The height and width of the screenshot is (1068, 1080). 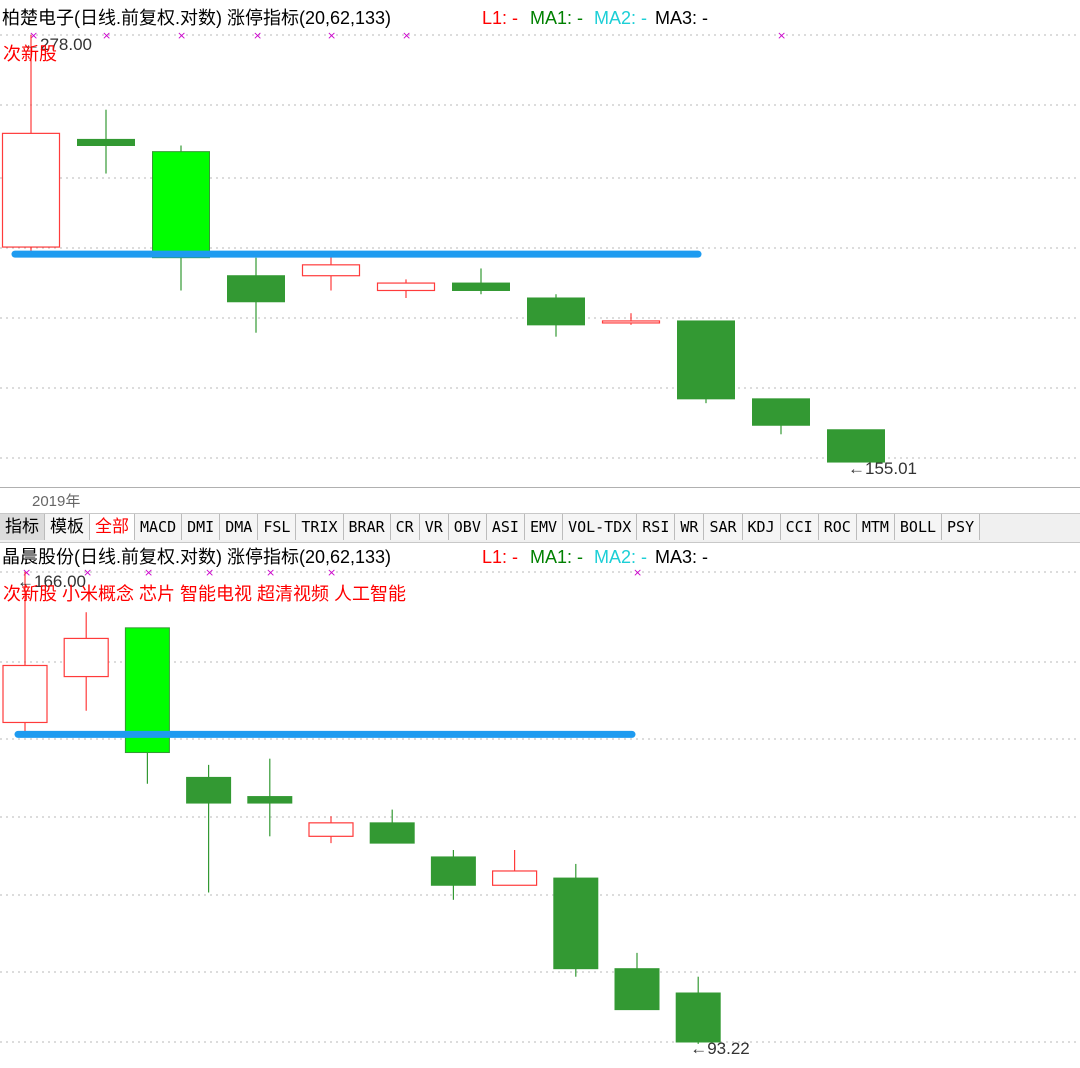 What do you see at coordinates (500, 557) in the screenshot?
I see `bottom-indicator-l1: L1: -` at bounding box center [500, 557].